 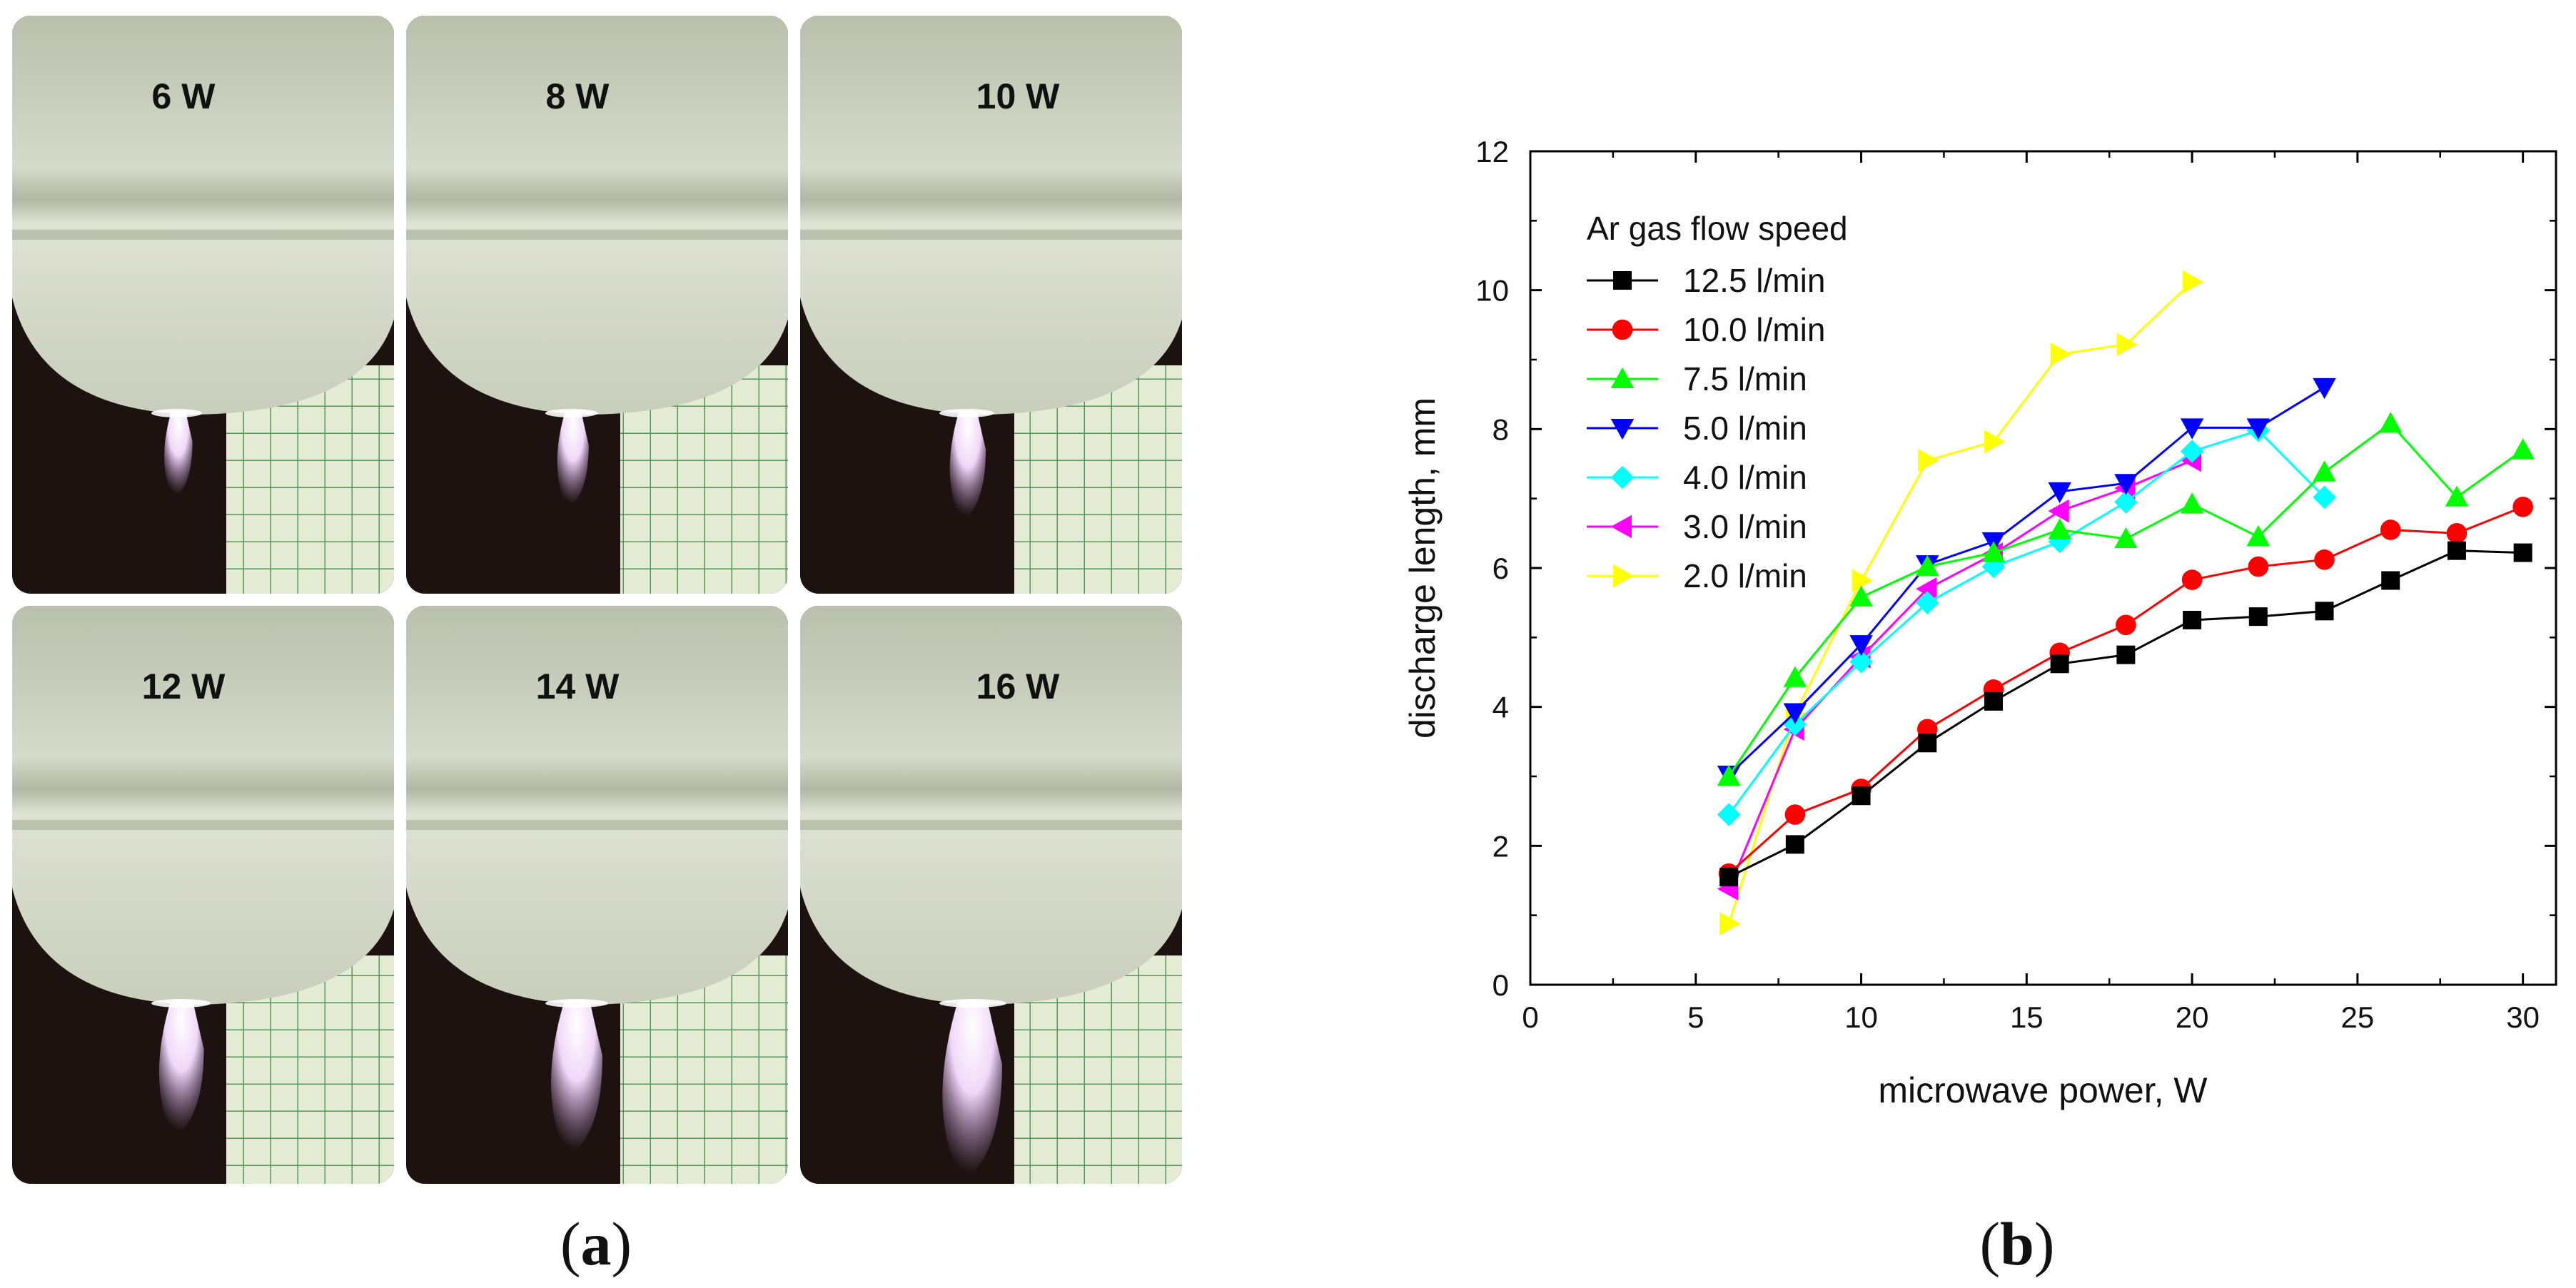 I want to click on legend-item: 3.0 l/min, so click(x=1697, y=526).